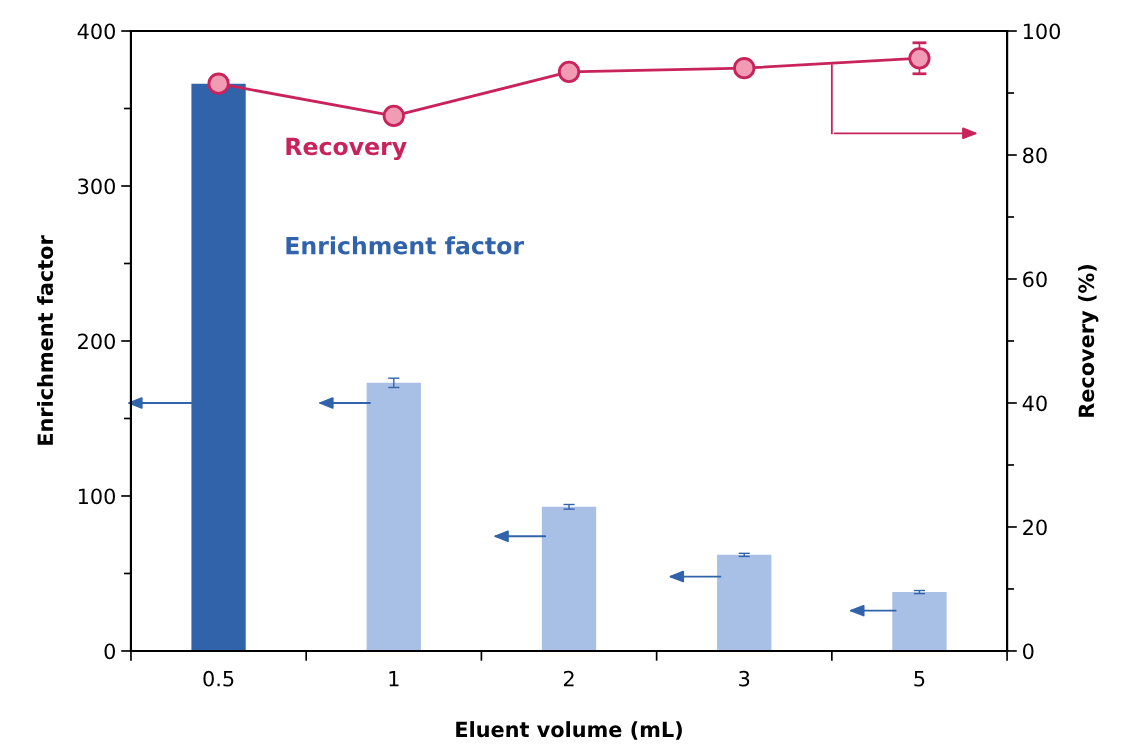 The height and width of the screenshot is (751, 1129). What do you see at coordinates (1028, 651) in the screenshot?
I see `y2-tick-label: 0` at bounding box center [1028, 651].